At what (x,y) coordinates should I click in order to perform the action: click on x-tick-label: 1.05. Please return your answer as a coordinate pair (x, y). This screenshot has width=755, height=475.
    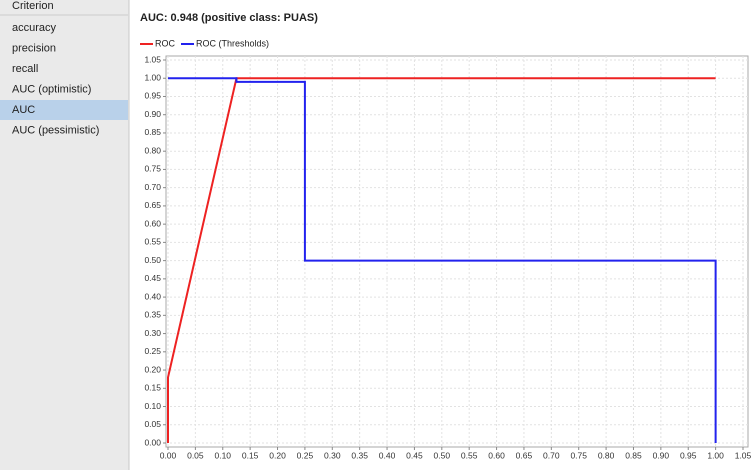
    Looking at the image, I should click on (743, 455).